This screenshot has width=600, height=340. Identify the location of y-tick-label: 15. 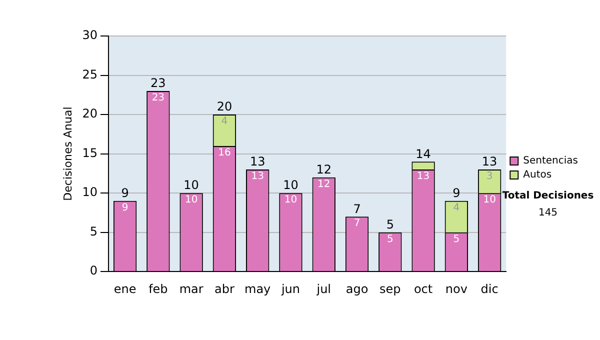
(90, 153).